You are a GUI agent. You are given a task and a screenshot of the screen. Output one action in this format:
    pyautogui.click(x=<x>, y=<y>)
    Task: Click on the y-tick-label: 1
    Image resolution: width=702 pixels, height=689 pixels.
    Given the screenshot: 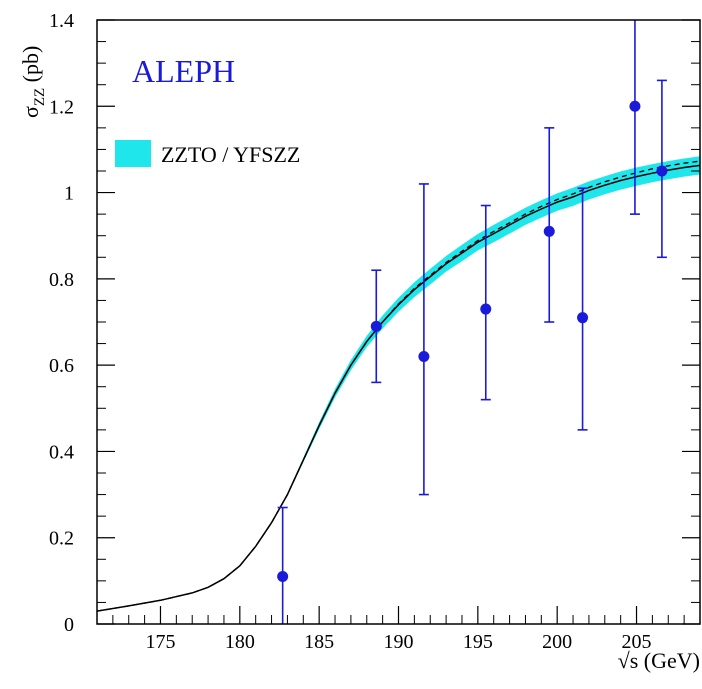 What is the action you would take?
    pyautogui.click(x=69, y=194)
    